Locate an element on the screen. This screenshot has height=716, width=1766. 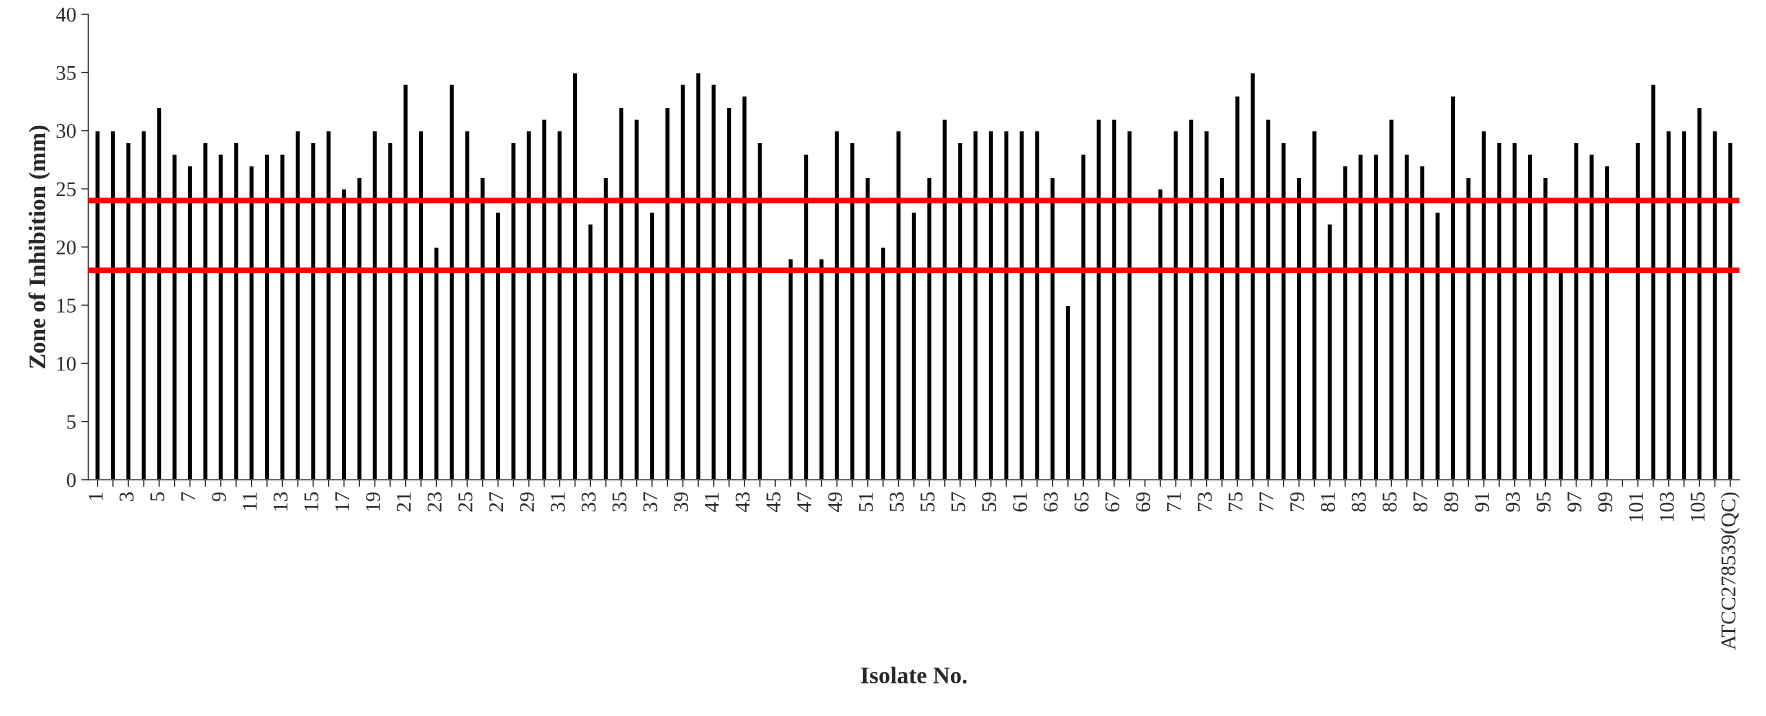
x-tick-label: 29 is located at coordinates (527, 502).